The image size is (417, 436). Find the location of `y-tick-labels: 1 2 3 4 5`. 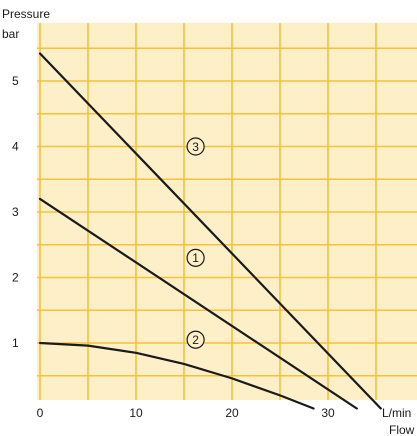

y-tick-labels: 1 2 3 4 5 is located at coordinates (15, 212).